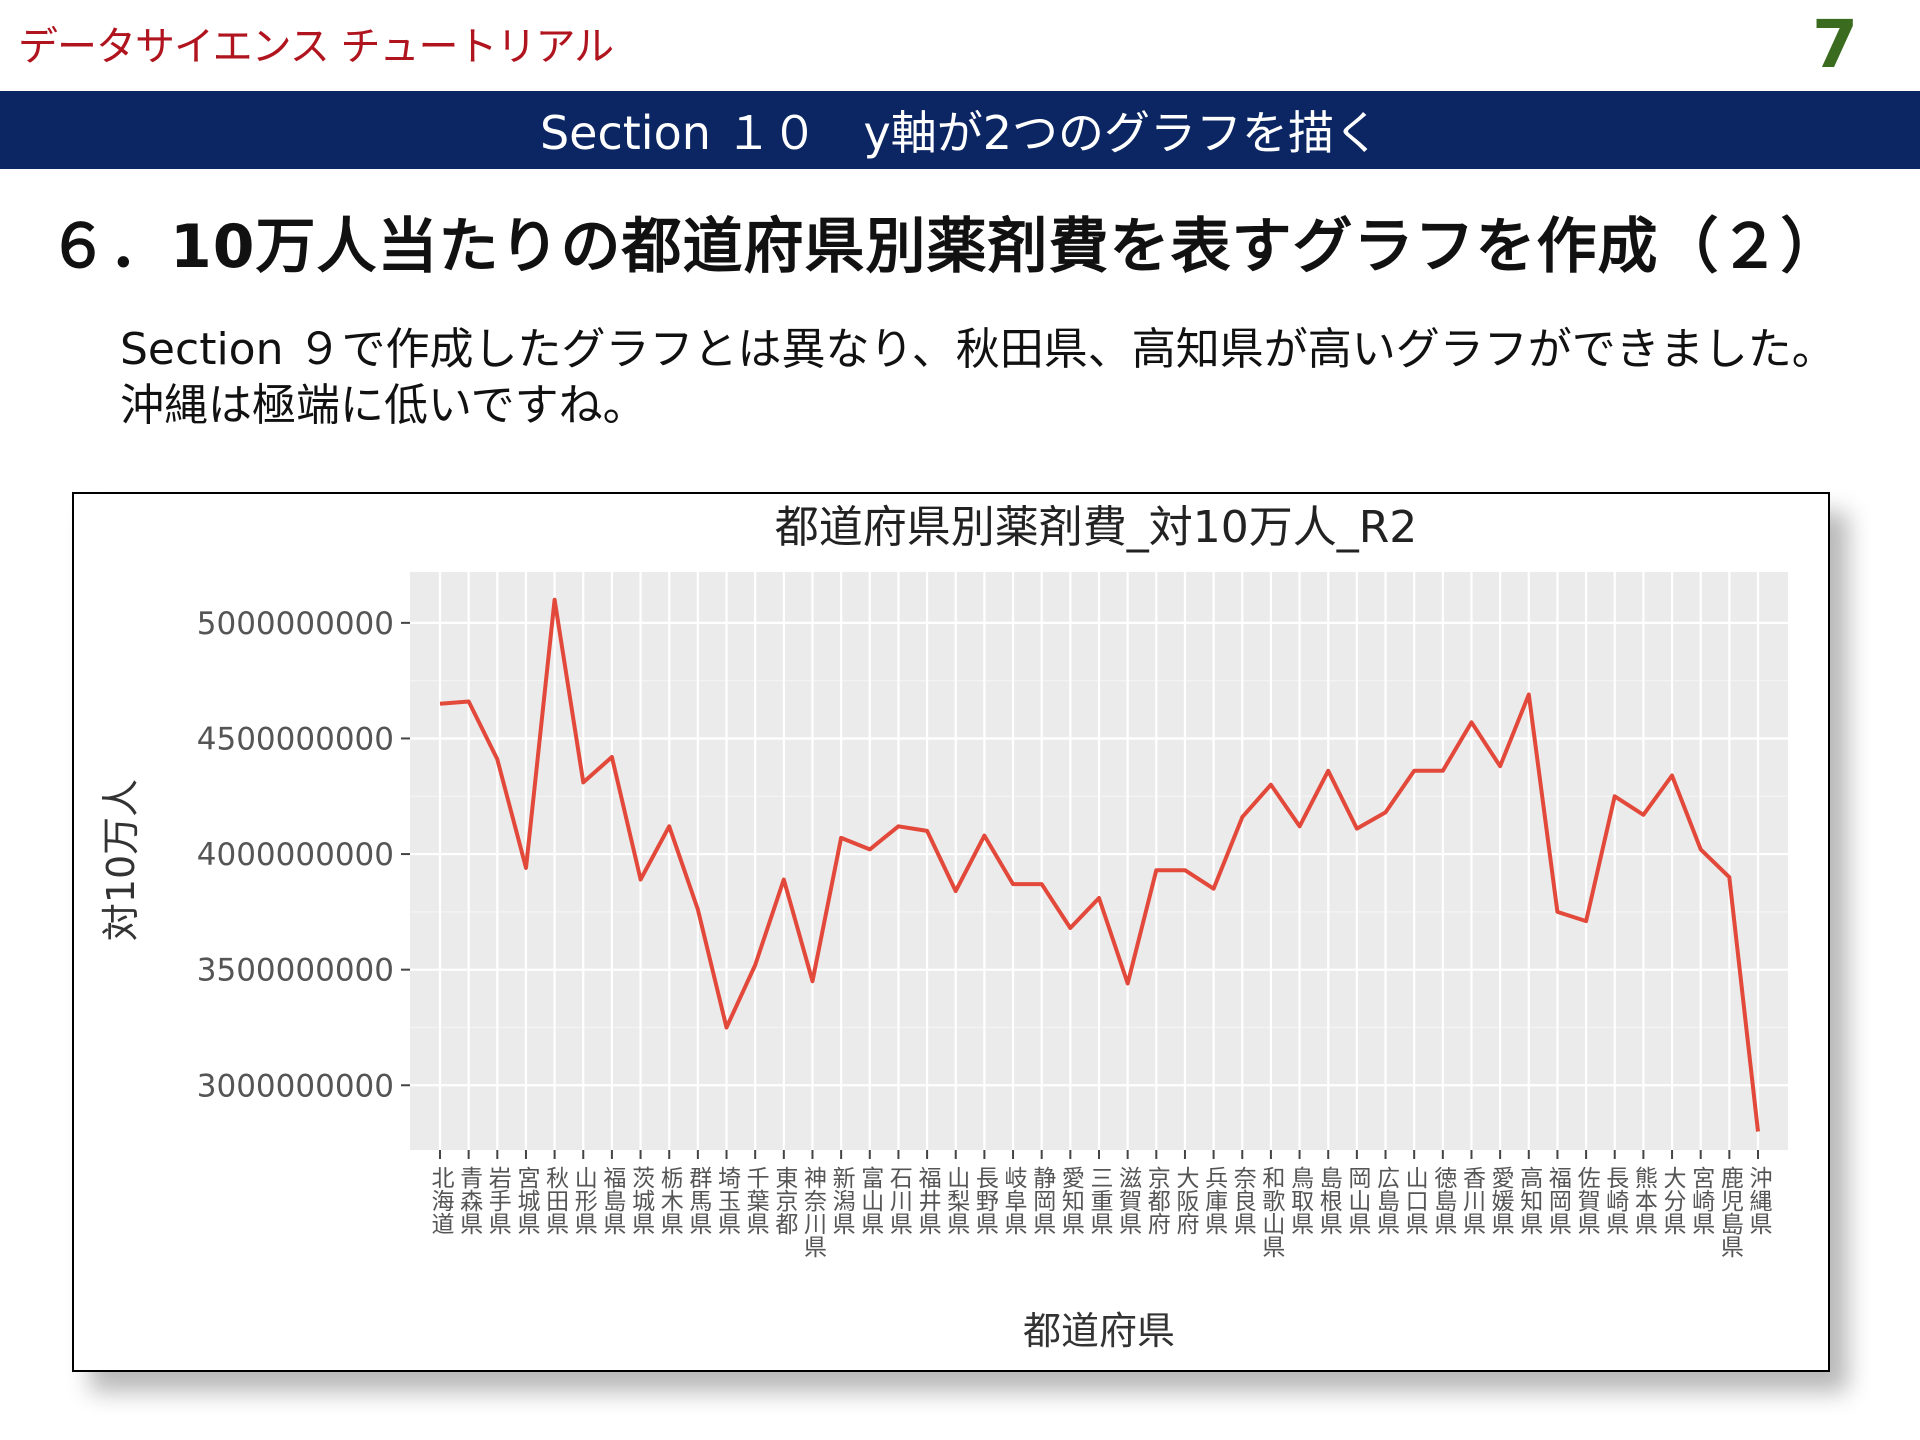  I want to click on x-tick-label: 香川県, so click(1472, 1200).